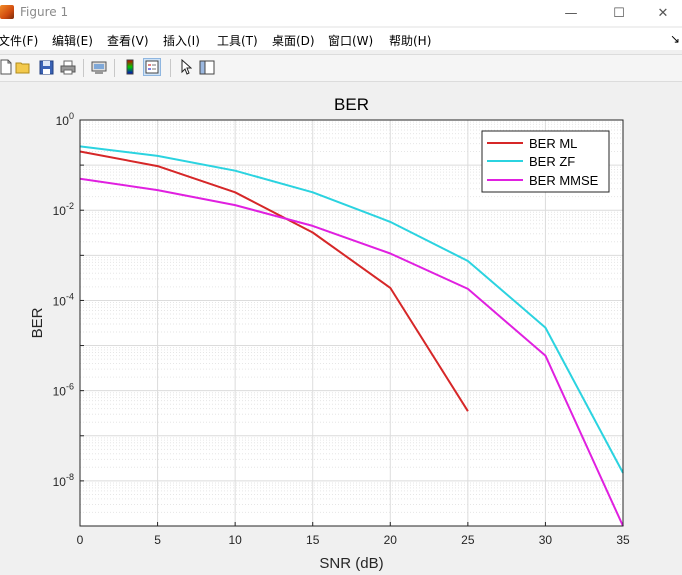  What do you see at coordinates (19, 41) in the screenshot?
I see `menu-file: 文件(F)` at bounding box center [19, 41].